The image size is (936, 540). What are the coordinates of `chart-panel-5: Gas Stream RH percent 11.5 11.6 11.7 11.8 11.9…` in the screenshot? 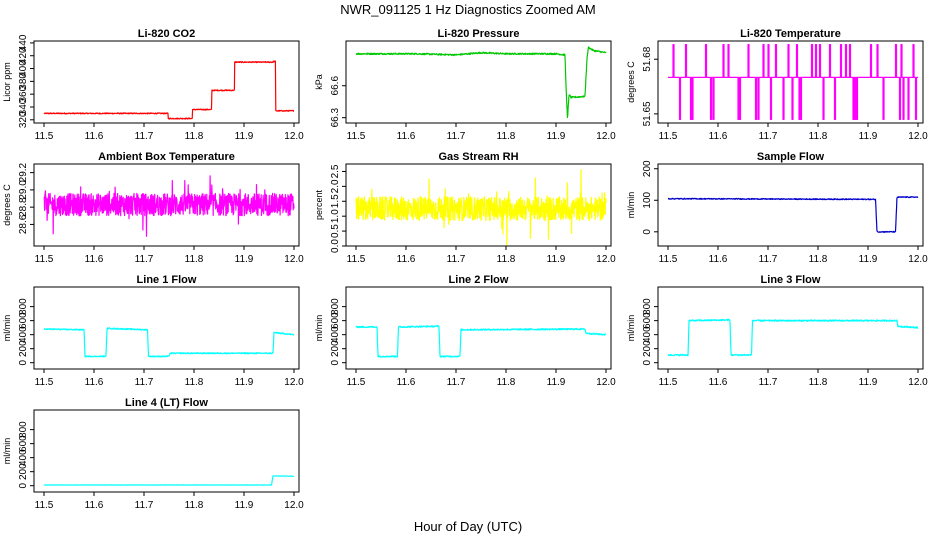 It's located at (465, 208).